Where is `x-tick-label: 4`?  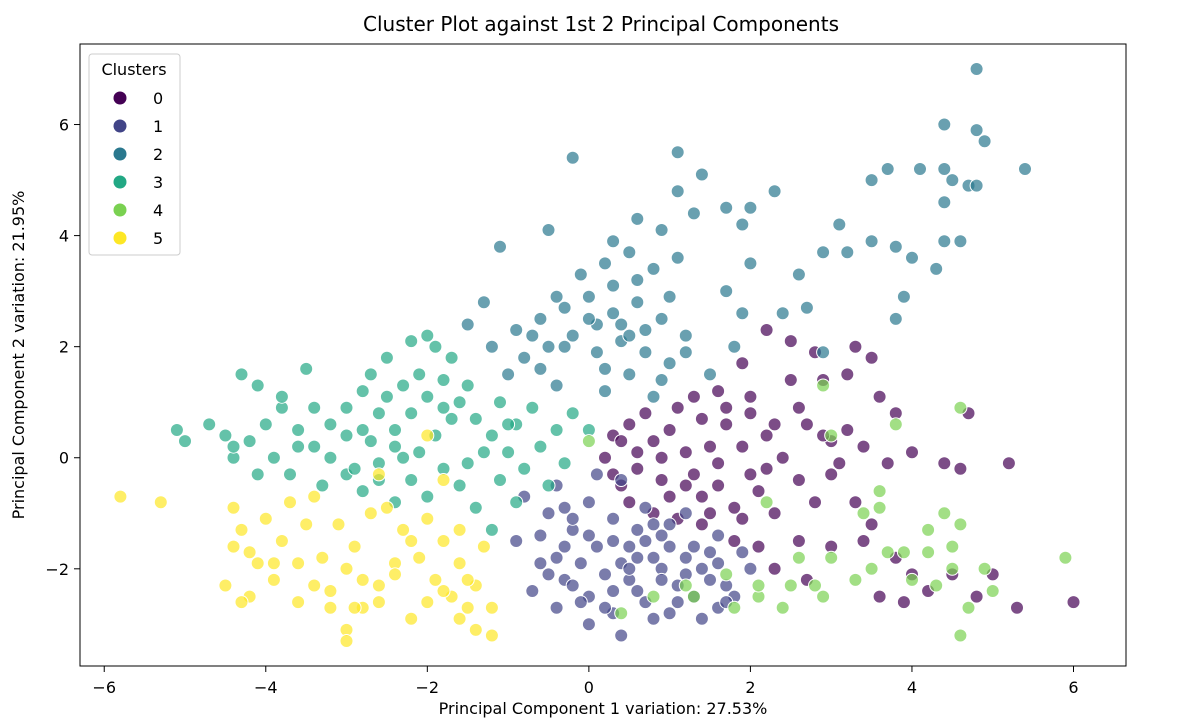 x-tick-label: 4 is located at coordinates (912, 687).